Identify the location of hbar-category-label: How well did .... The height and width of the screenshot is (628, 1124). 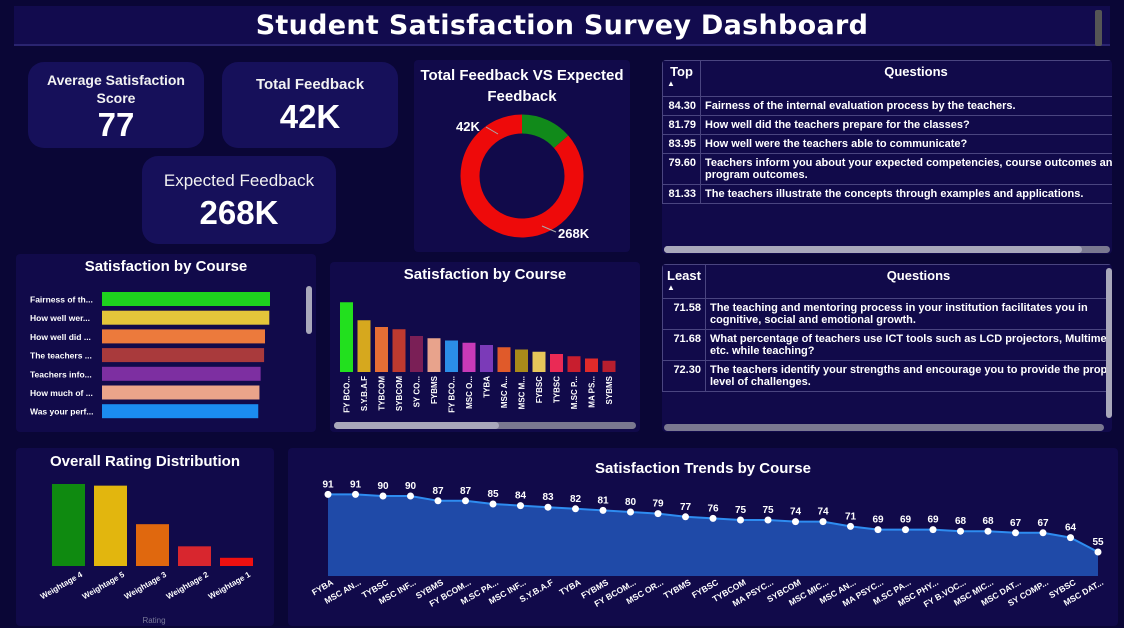
(60, 337).